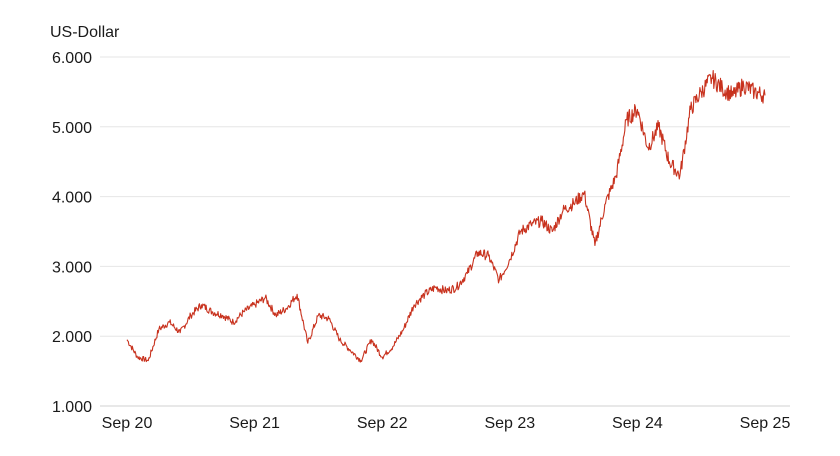  Describe the element at coordinates (382, 423) in the screenshot. I see `x-tick-label: Sep 22` at that location.